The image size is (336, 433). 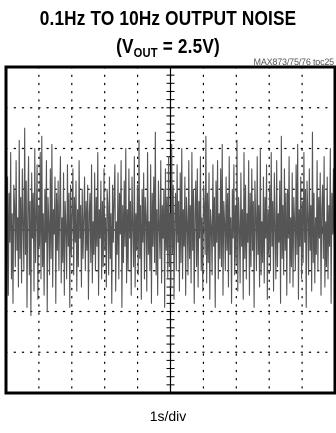 I want to click on title-voltage-value: = 2.5V), so click(x=188, y=47).